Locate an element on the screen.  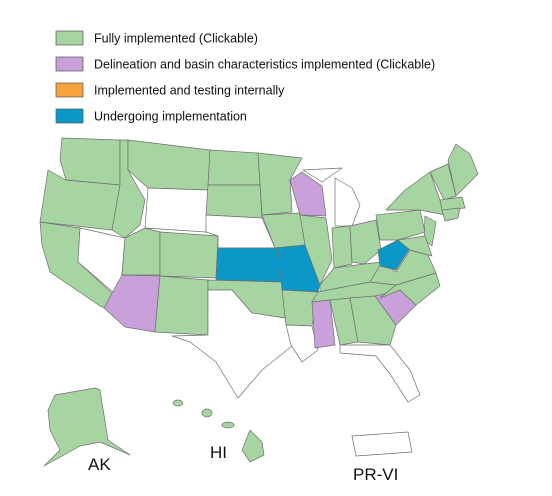
legend-label: Implemented and testing internally is located at coordinates (189, 90).